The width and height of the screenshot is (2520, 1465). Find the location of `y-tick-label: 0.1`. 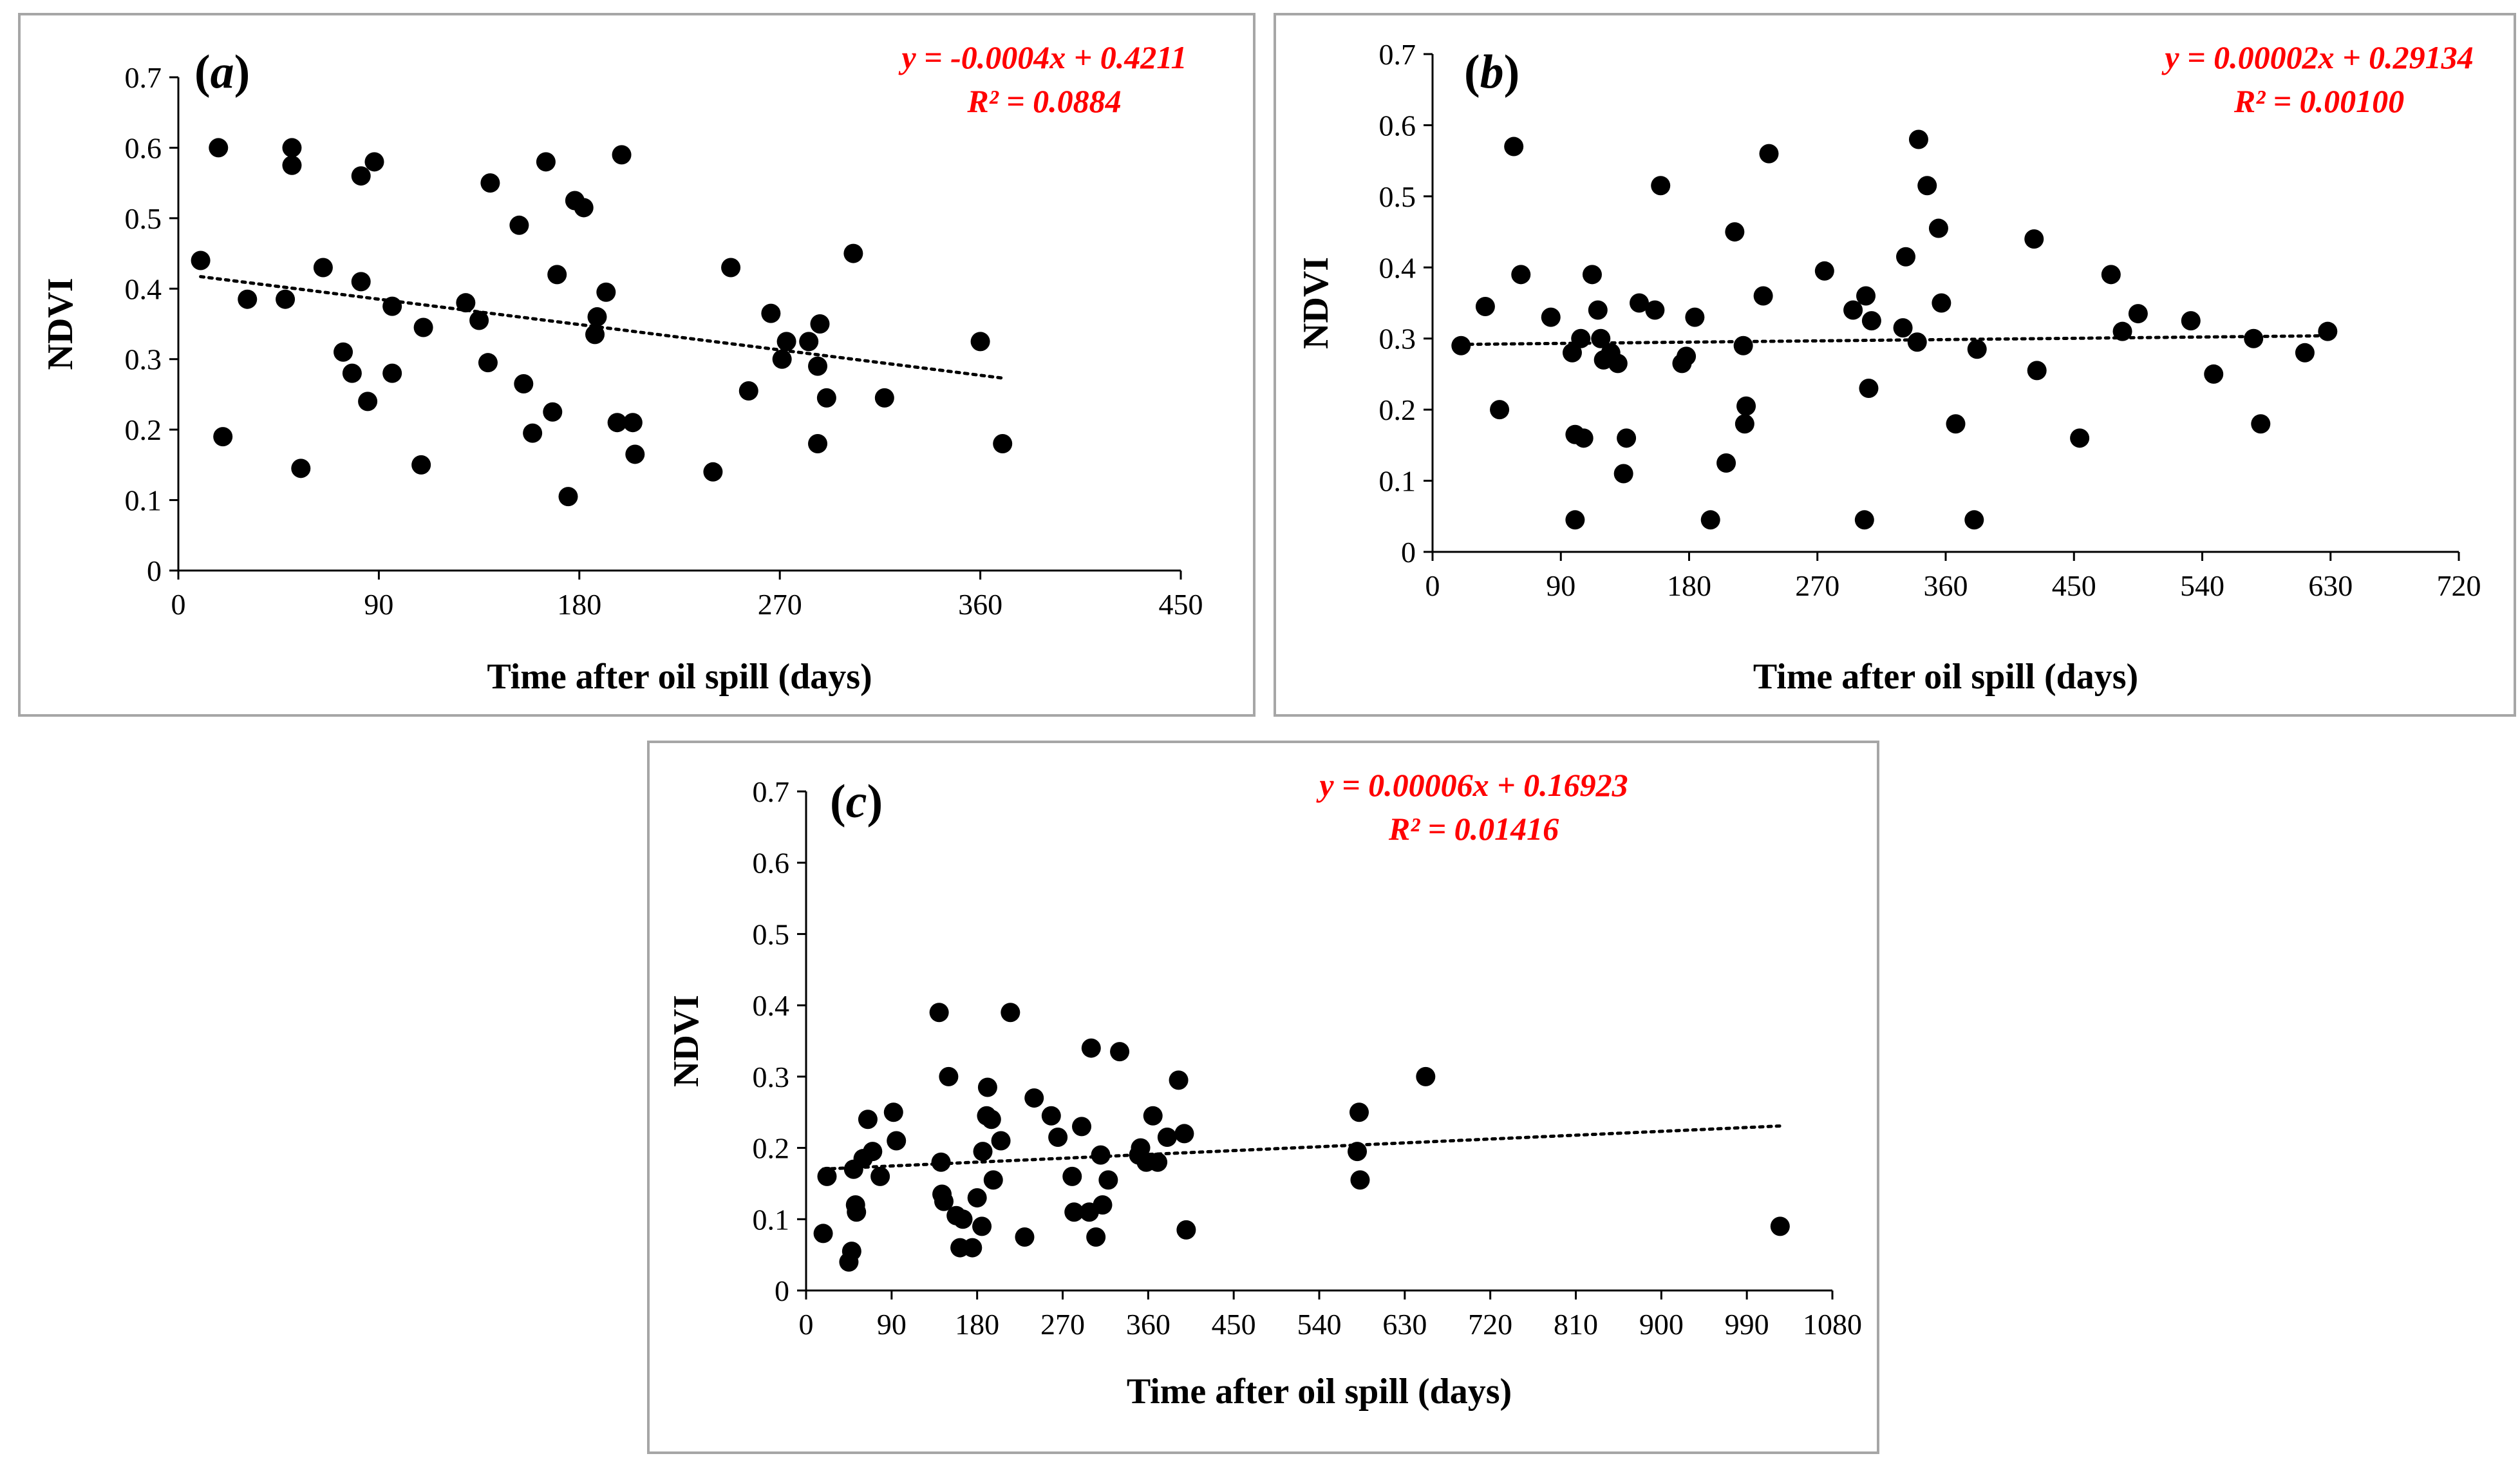

y-tick-label: 0.1 is located at coordinates (1397, 482).